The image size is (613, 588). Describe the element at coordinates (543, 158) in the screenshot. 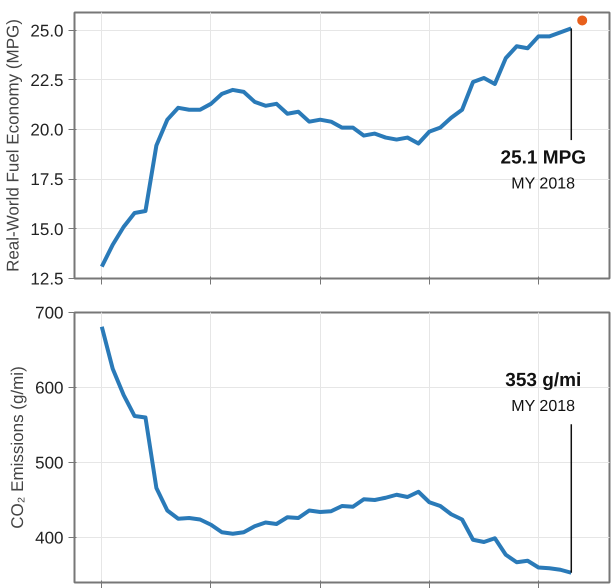

I see `annotation: 25.1 MPG` at that location.